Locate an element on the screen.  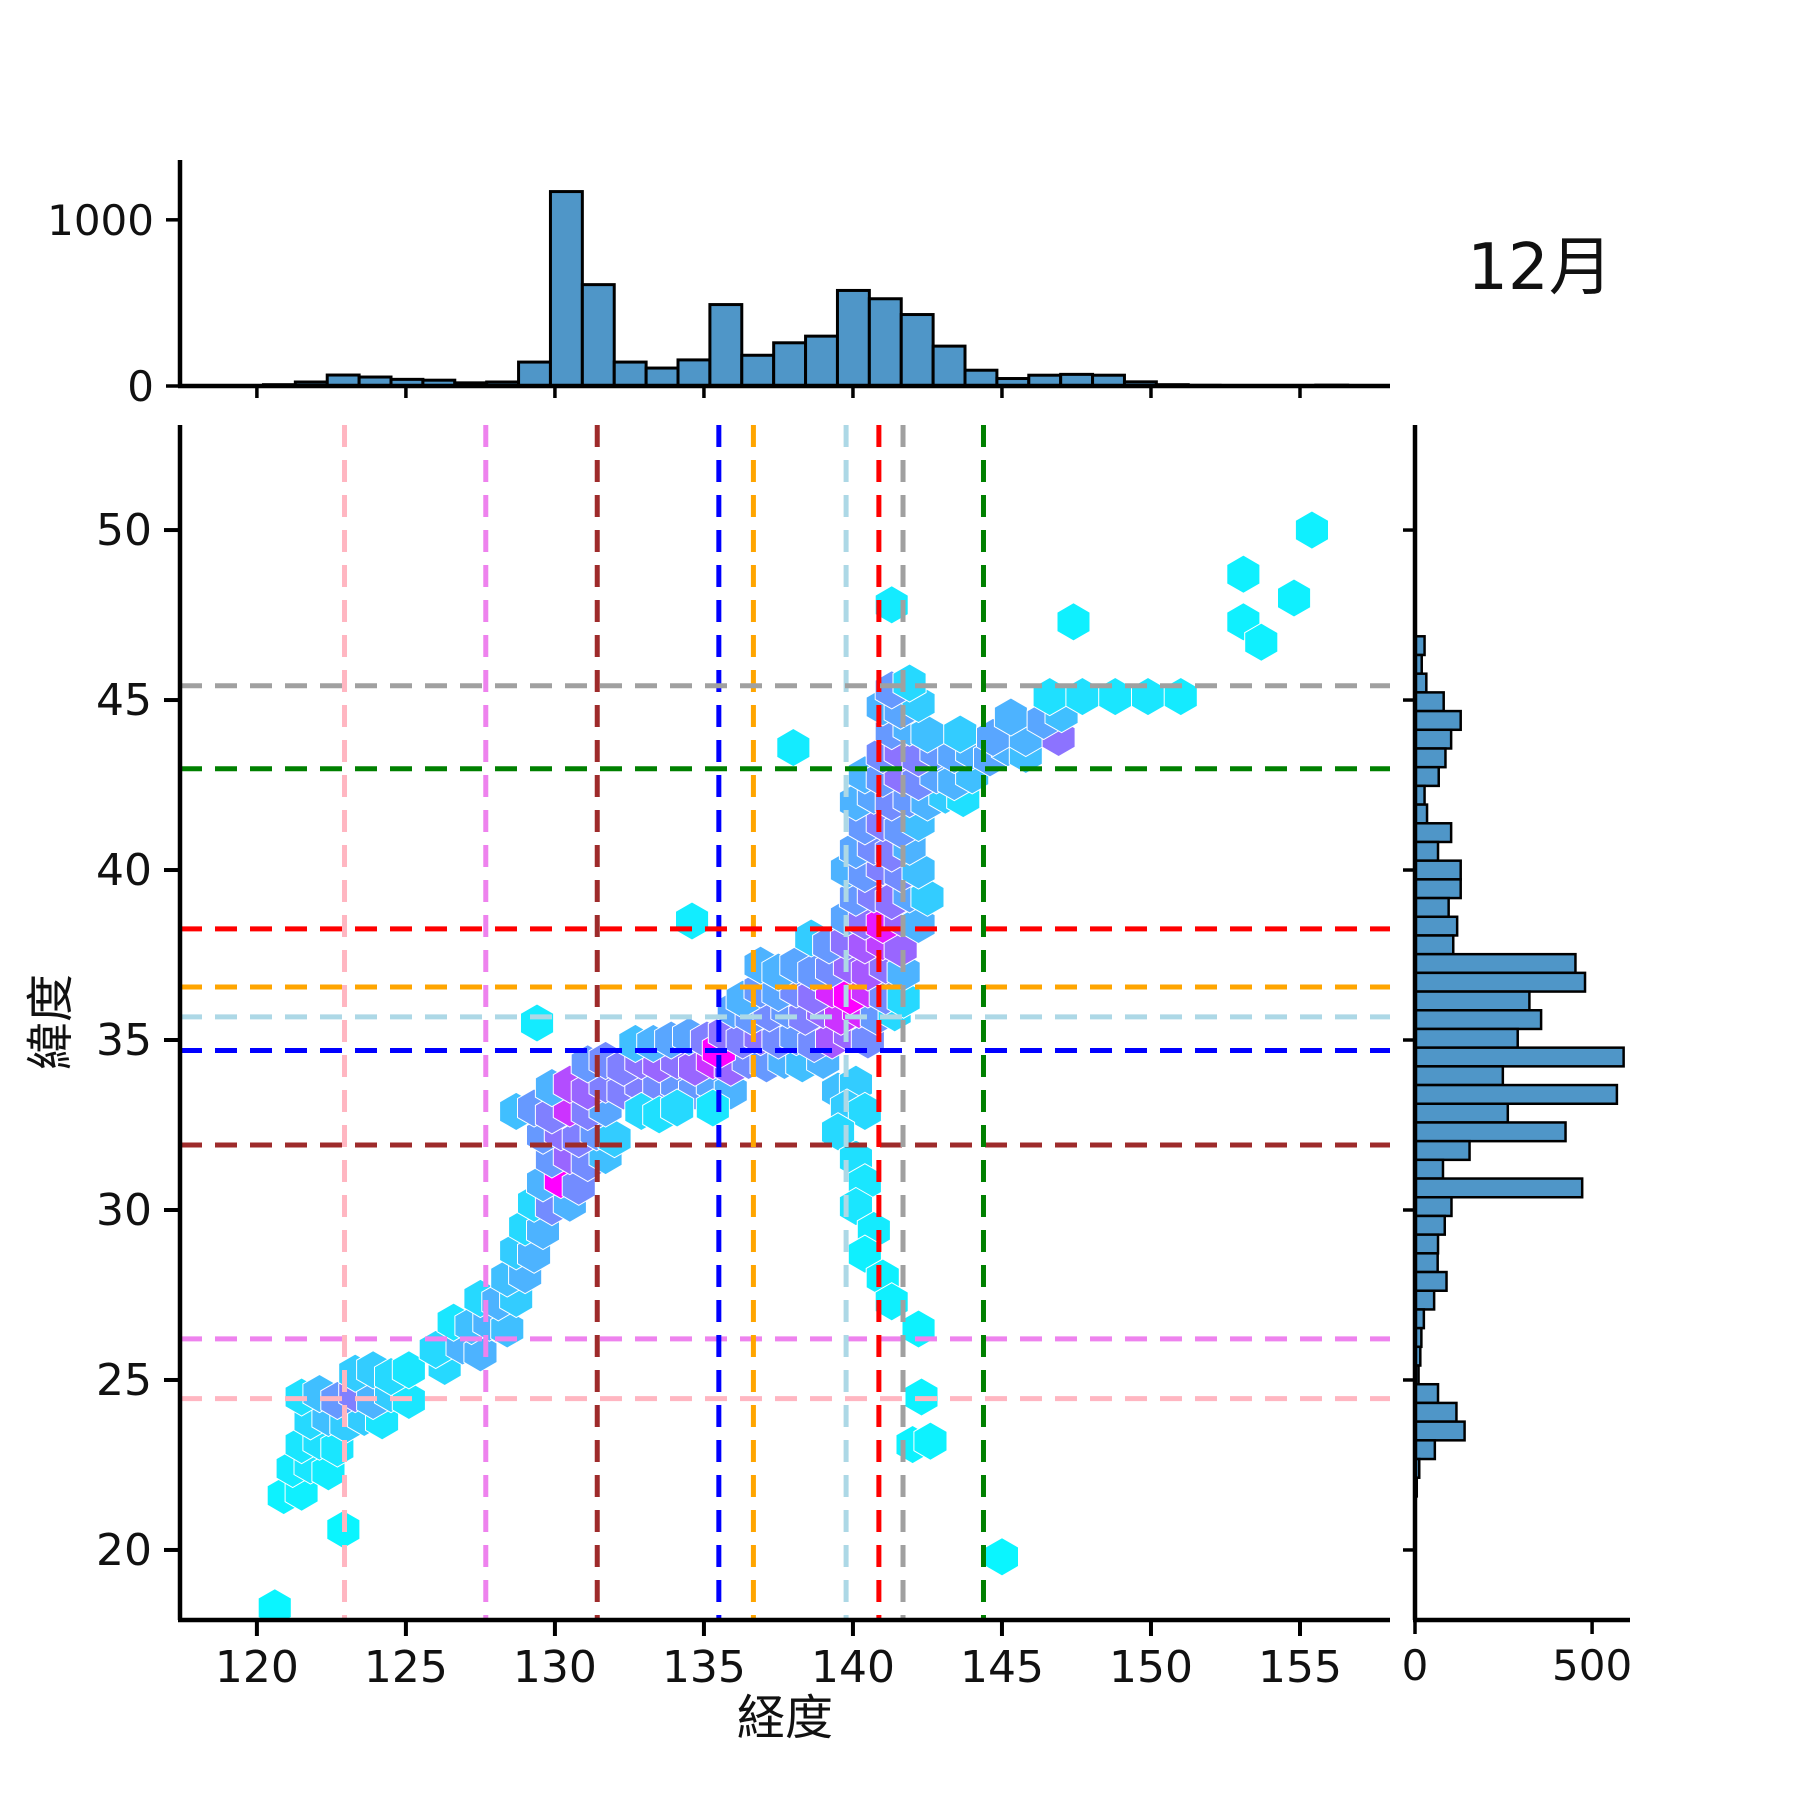
right-histogram is located at coordinates (1519, 1066).